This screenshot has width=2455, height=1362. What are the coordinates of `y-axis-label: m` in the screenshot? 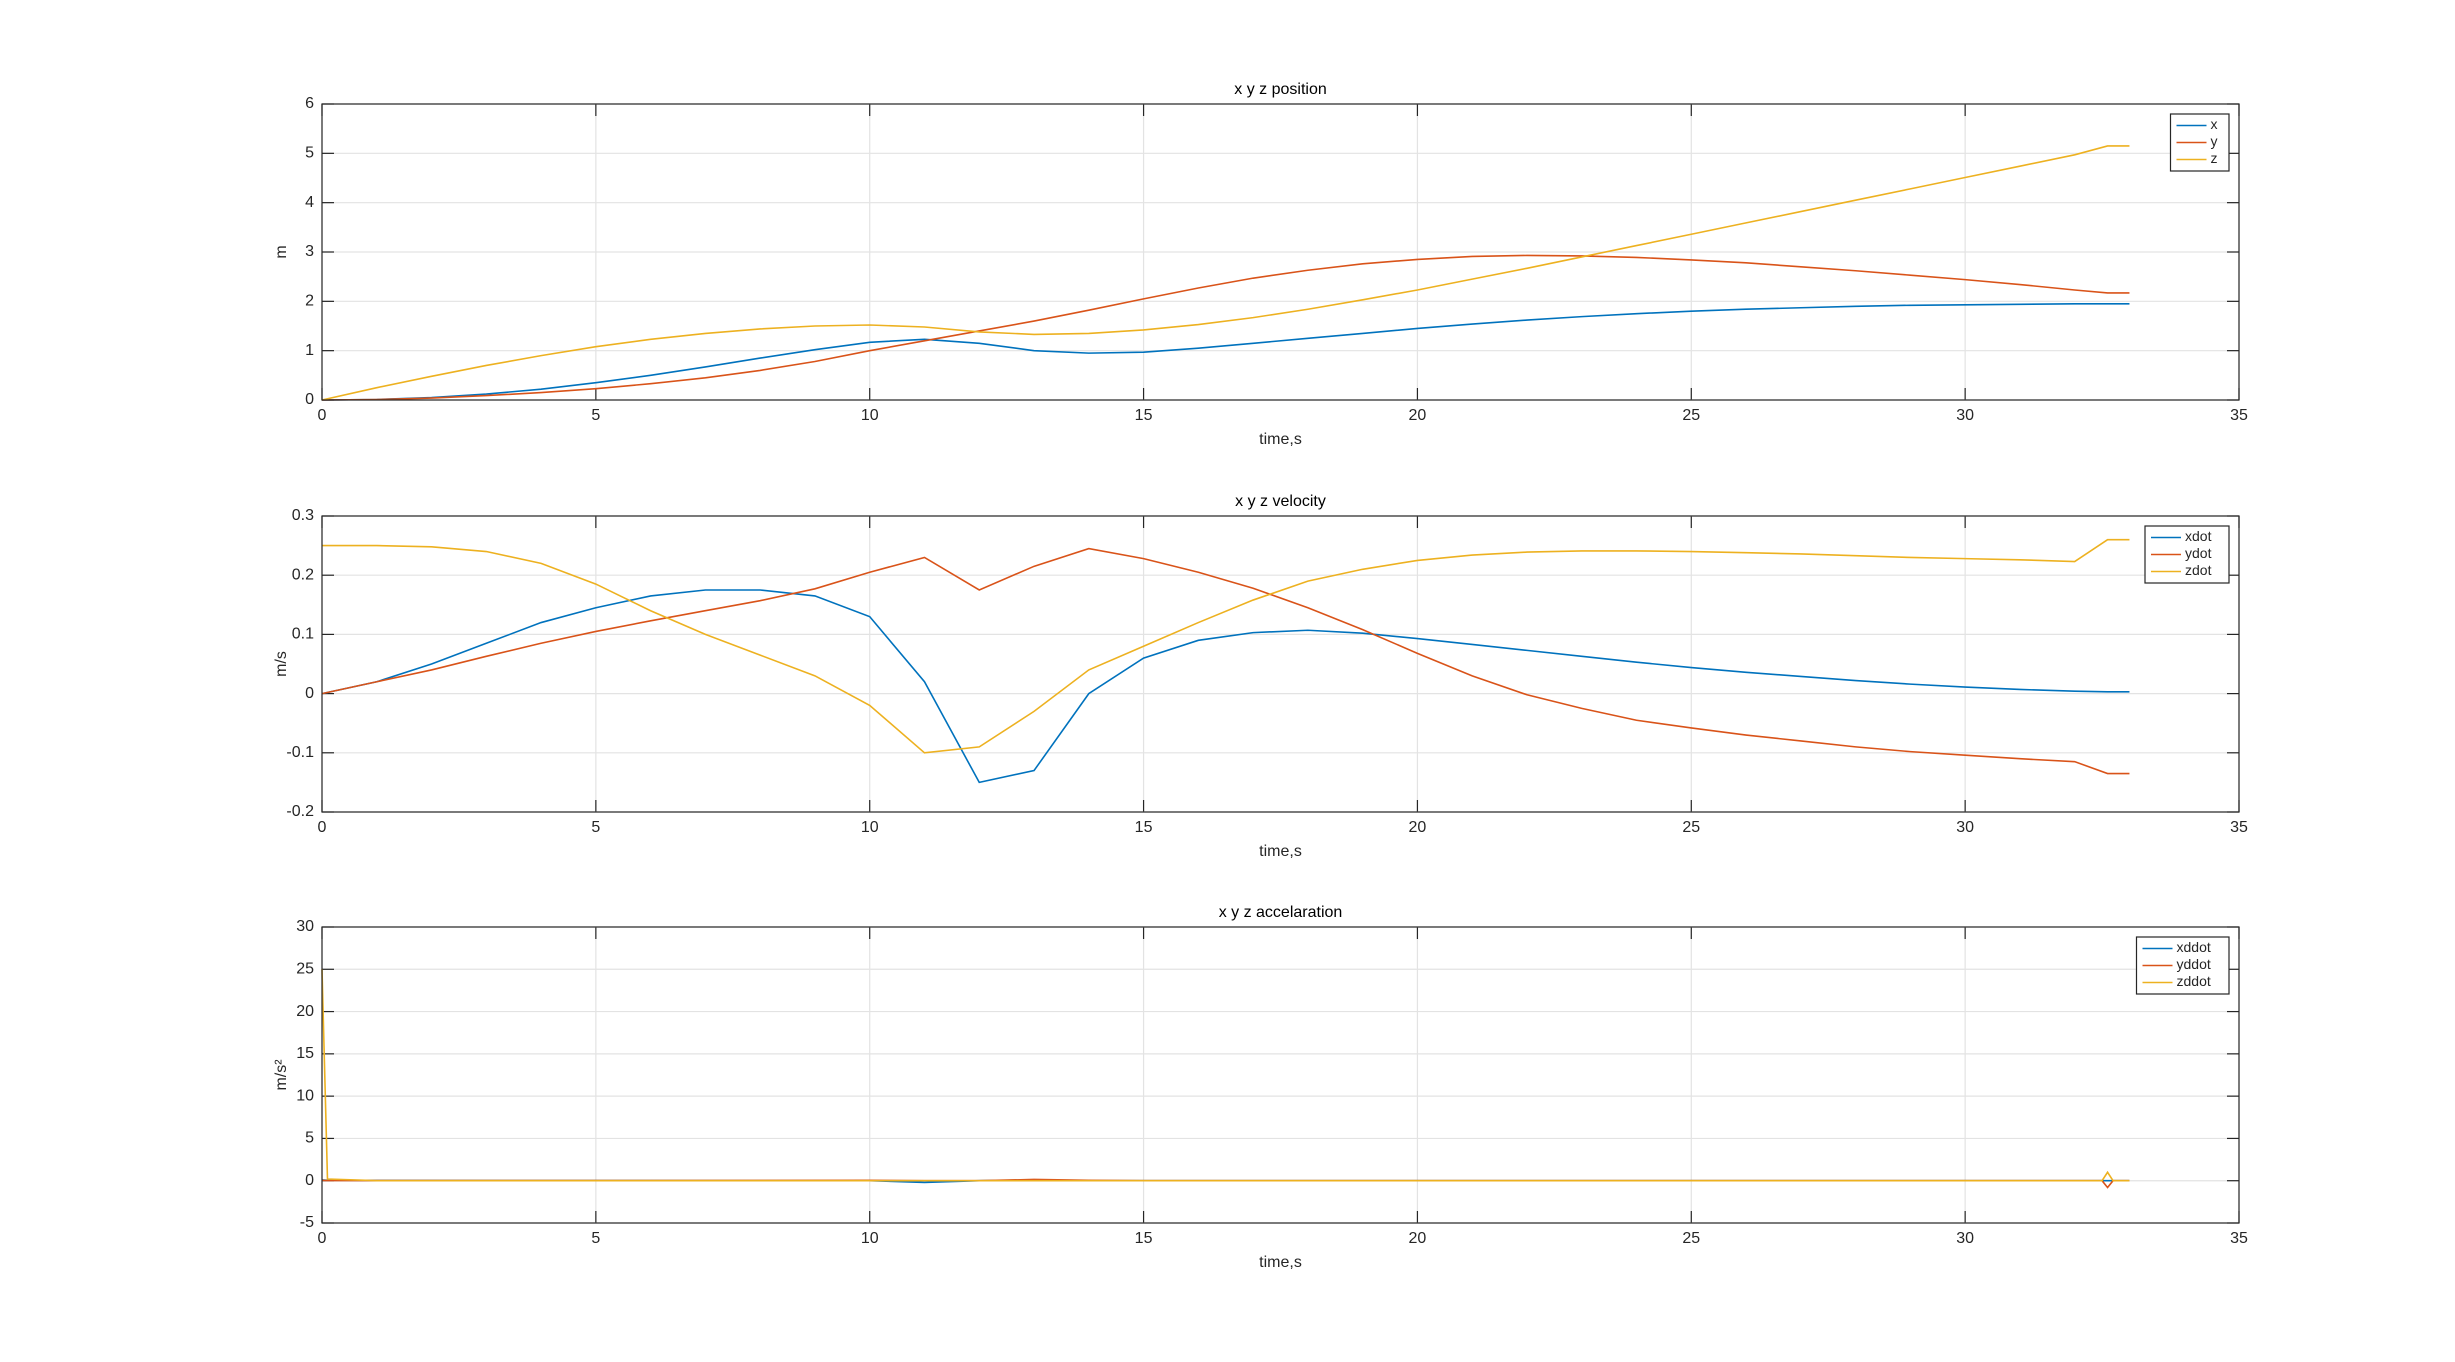 It's located at (281, 251).